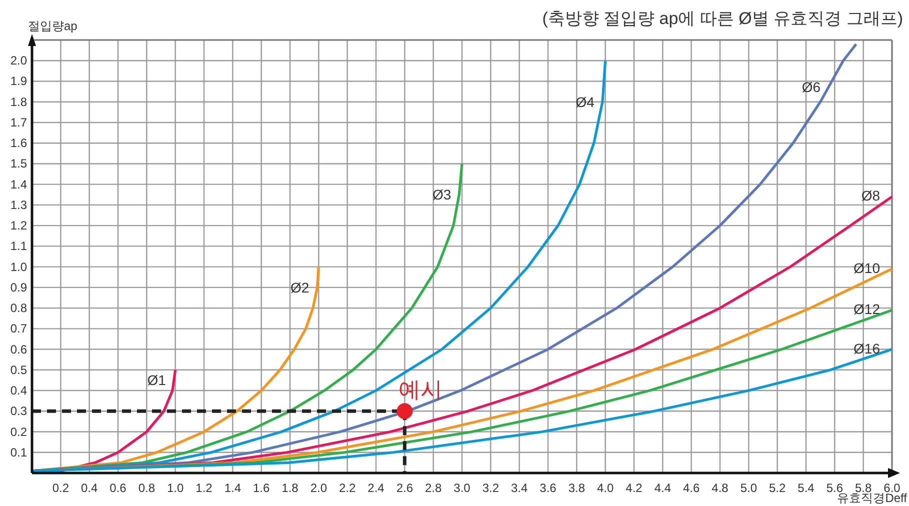 This screenshot has width=909, height=506. Describe the element at coordinates (870, 196) in the screenshot. I see `series-label: Ø8` at that location.